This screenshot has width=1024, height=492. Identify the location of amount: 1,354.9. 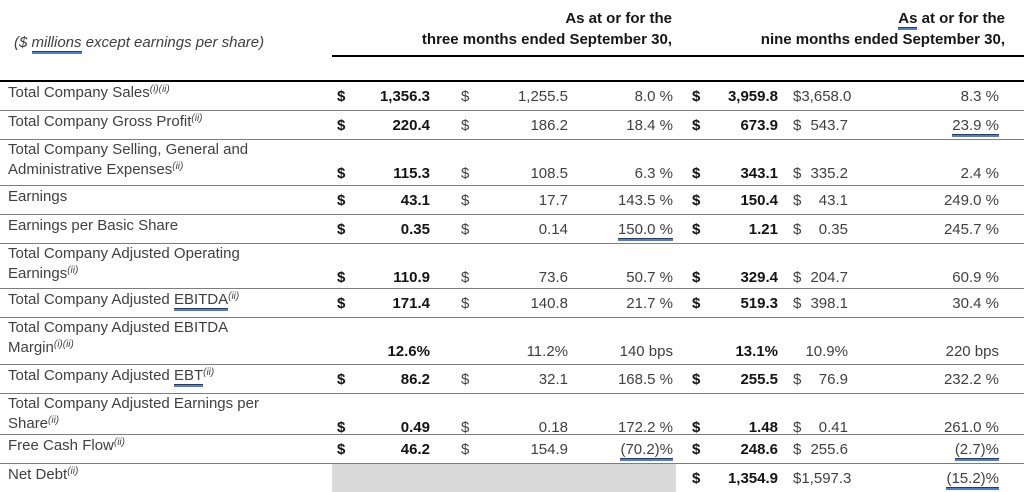
(752, 478).